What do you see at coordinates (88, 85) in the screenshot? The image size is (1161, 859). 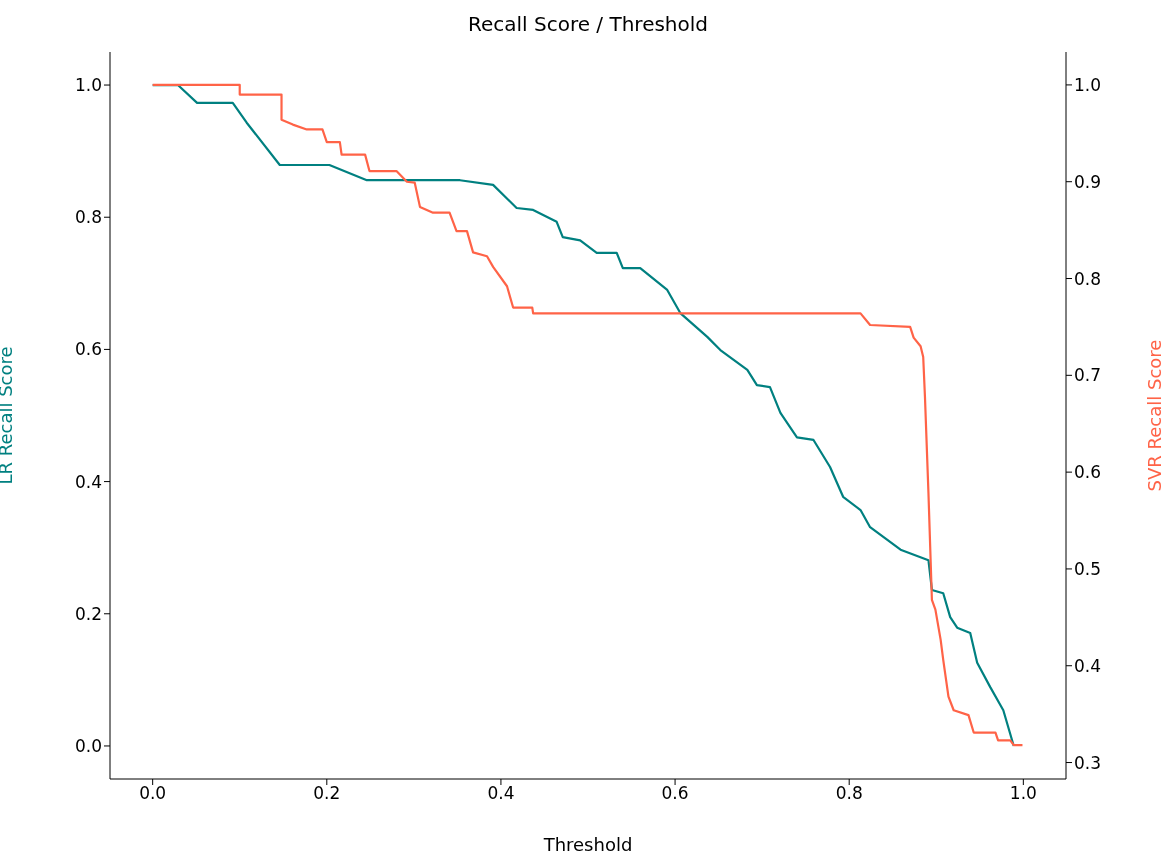 I see `y-tick-label: 1.0` at bounding box center [88, 85].